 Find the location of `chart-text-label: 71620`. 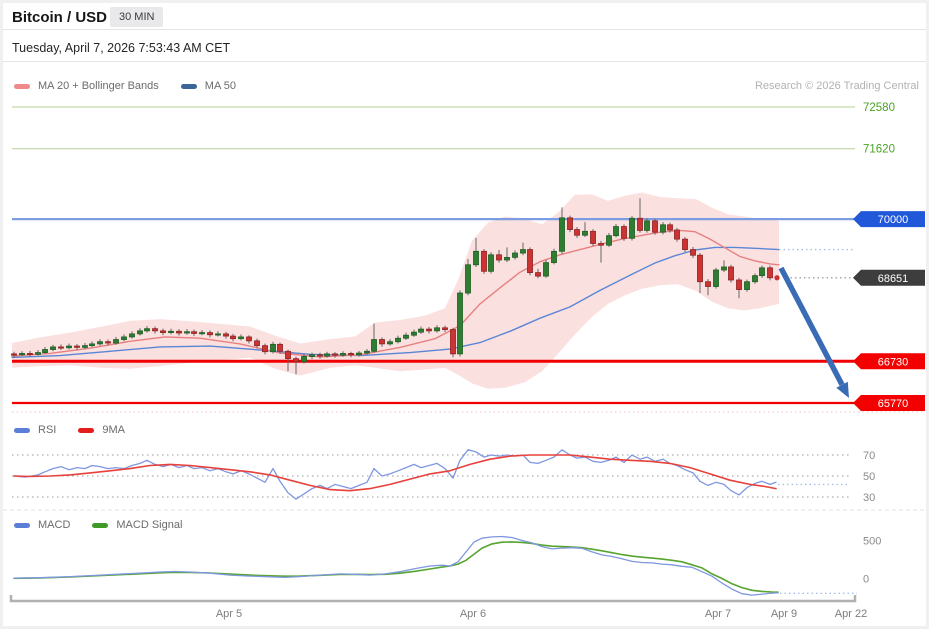

chart-text-label: 71620 is located at coordinates (879, 150).